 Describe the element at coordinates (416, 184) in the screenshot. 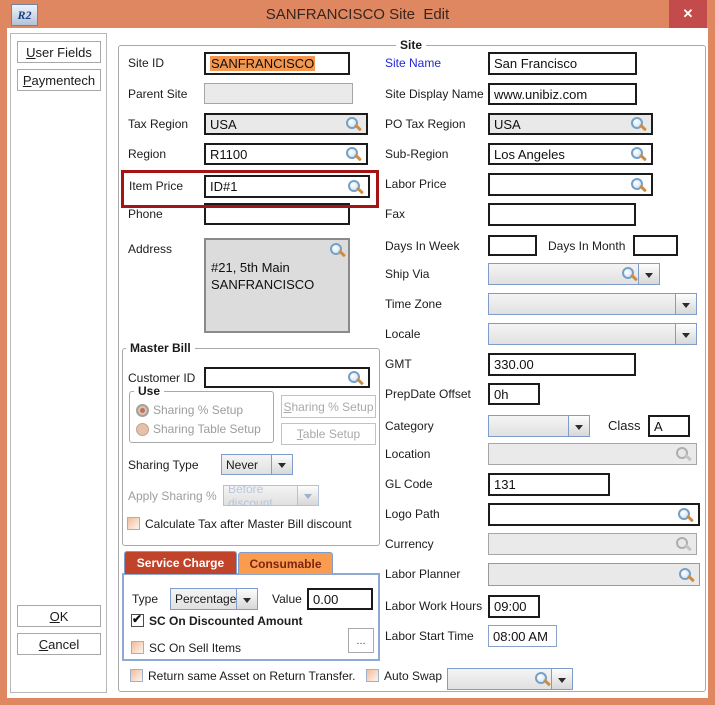

I see `labor-price-label: Labor Price` at that location.